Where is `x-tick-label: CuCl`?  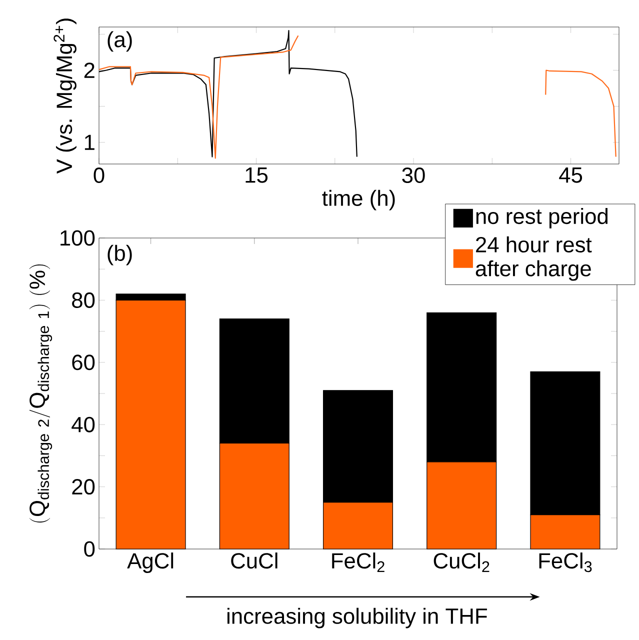
x-tick-label: CuCl is located at coordinates (254, 560).